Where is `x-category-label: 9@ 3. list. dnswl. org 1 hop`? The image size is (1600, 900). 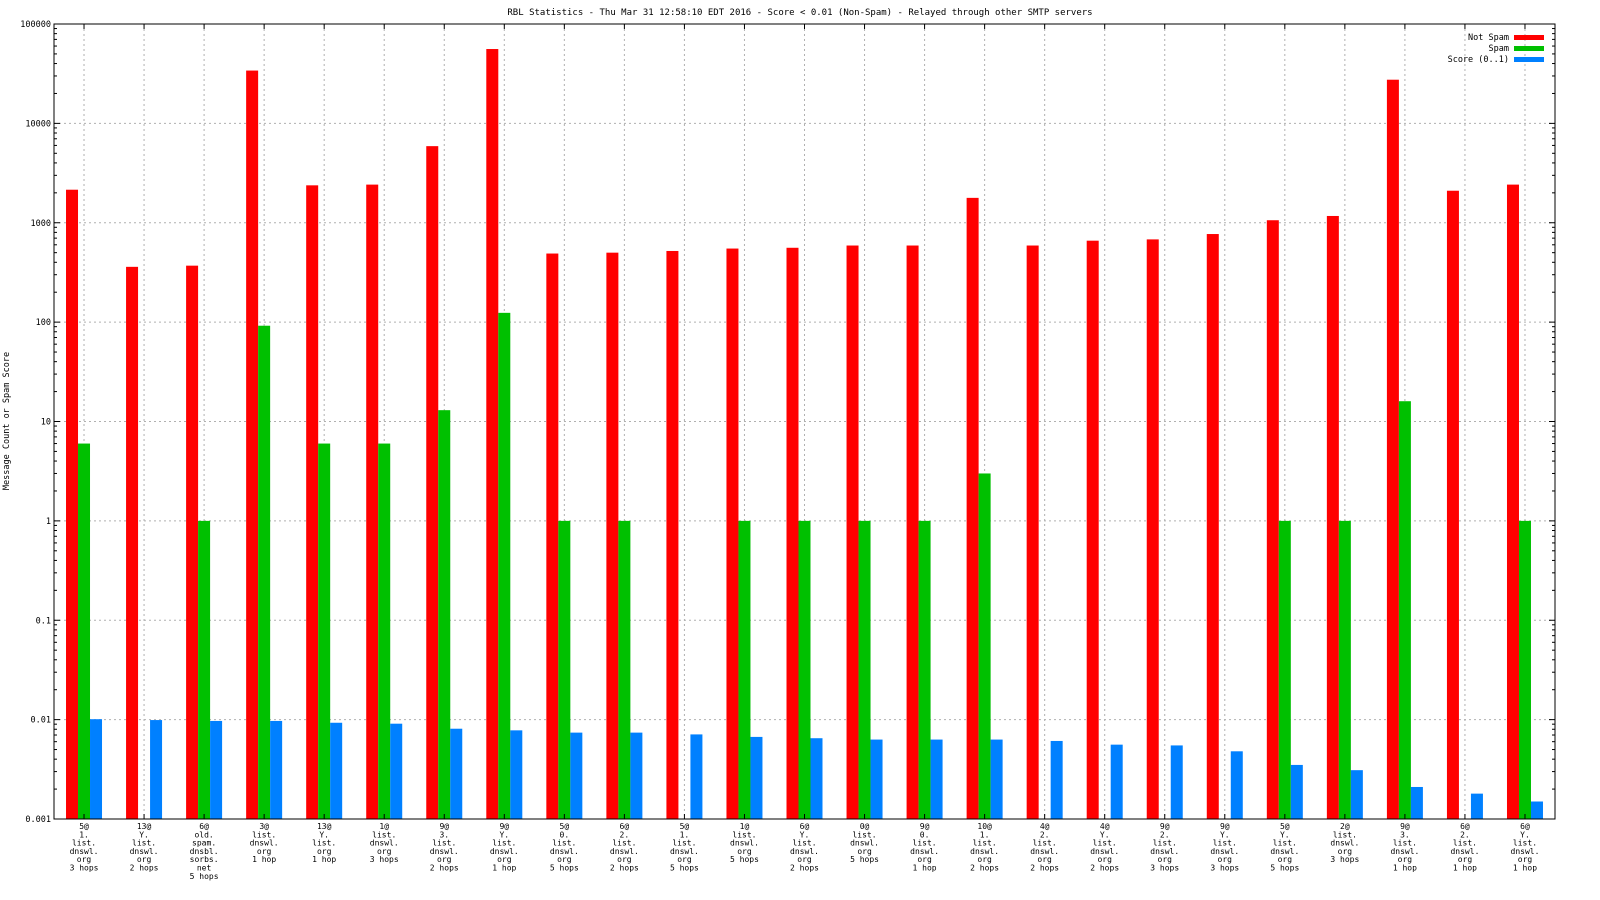 x-category-label: 9@ 3. list. dnswl. org 1 hop is located at coordinates (1404, 847).